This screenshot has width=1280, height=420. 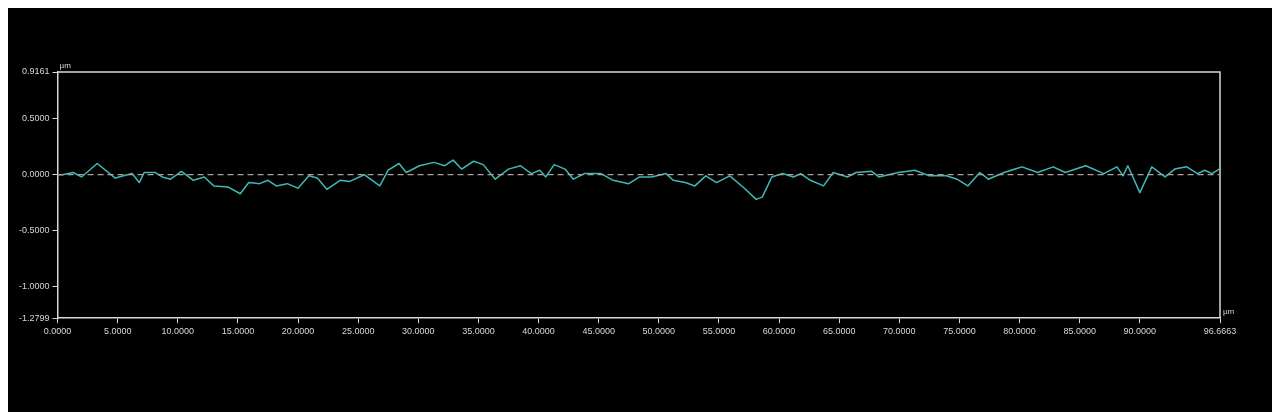 What do you see at coordinates (298, 331) in the screenshot?
I see `x-tick-label: 20.0000` at bounding box center [298, 331].